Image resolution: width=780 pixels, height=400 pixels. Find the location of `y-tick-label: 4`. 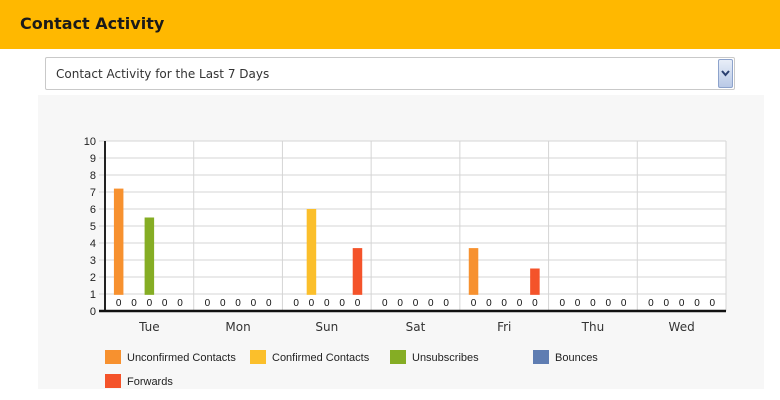

y-tick-label: 4 is located at coordinates (93, 244).